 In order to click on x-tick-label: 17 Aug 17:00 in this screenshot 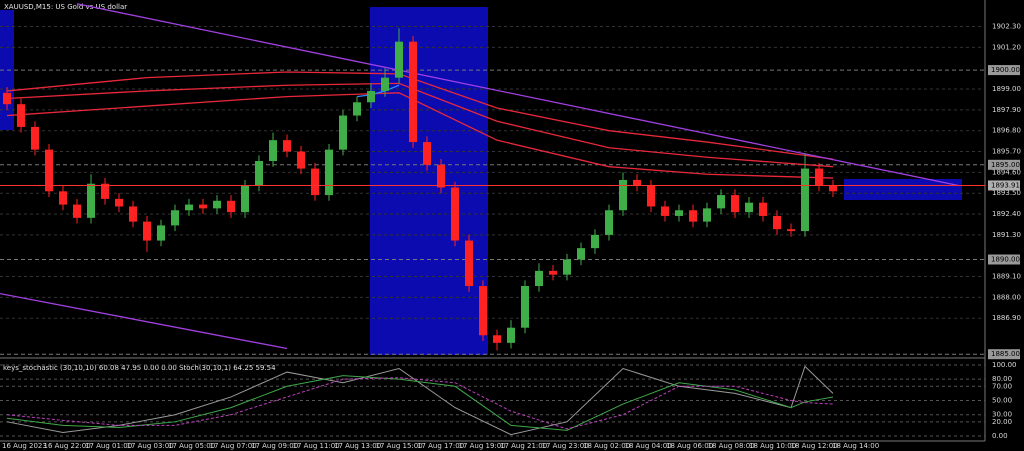, I will do `click(440, 446)`.